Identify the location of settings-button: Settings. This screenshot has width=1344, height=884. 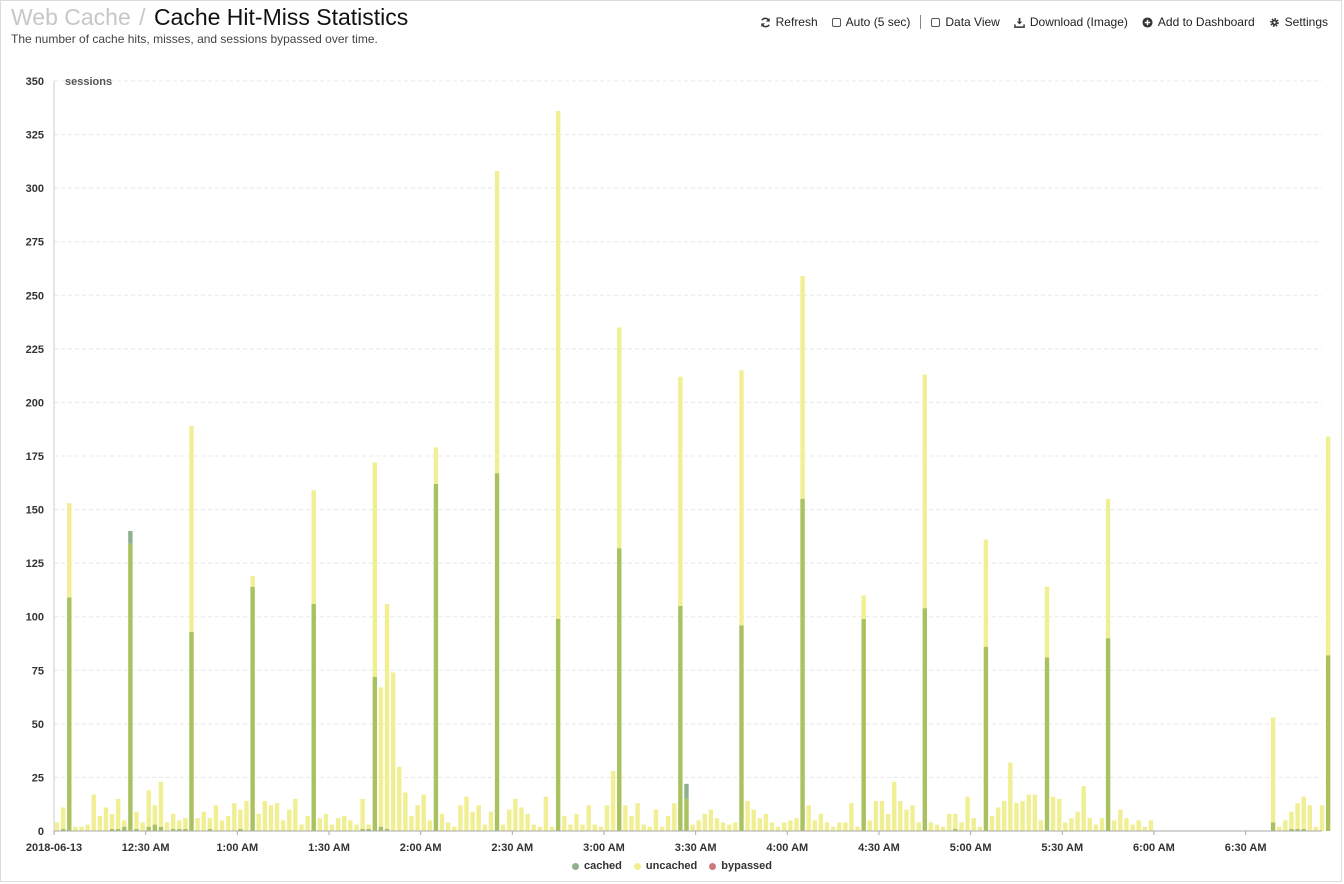
(1298, 22).